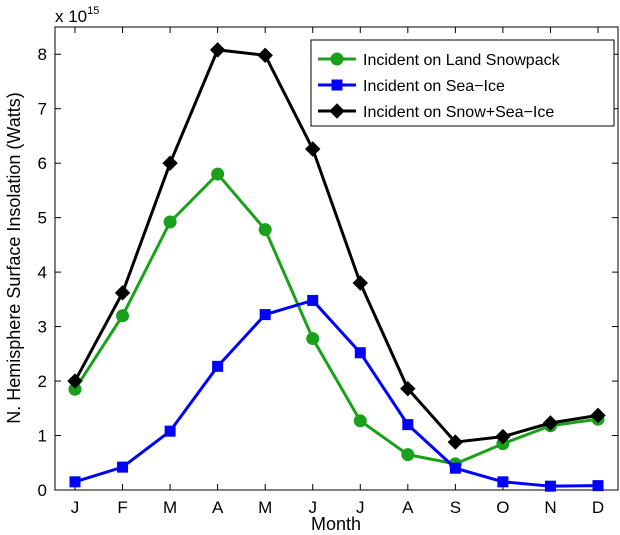 The height and width of the screenshot is (535, 620). I want to click on legend-entry: Incident on Snow+Sea−Ice, so click(436, 112).